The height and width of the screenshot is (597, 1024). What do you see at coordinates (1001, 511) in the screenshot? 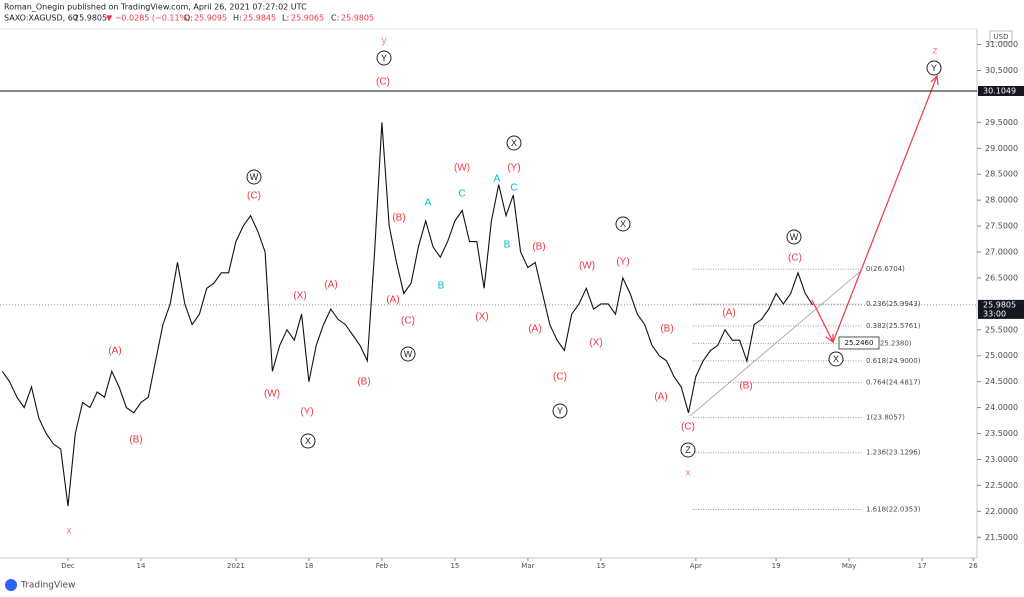
I see `y-tick-label: 22.0000` at bounding box center [1001, 511].